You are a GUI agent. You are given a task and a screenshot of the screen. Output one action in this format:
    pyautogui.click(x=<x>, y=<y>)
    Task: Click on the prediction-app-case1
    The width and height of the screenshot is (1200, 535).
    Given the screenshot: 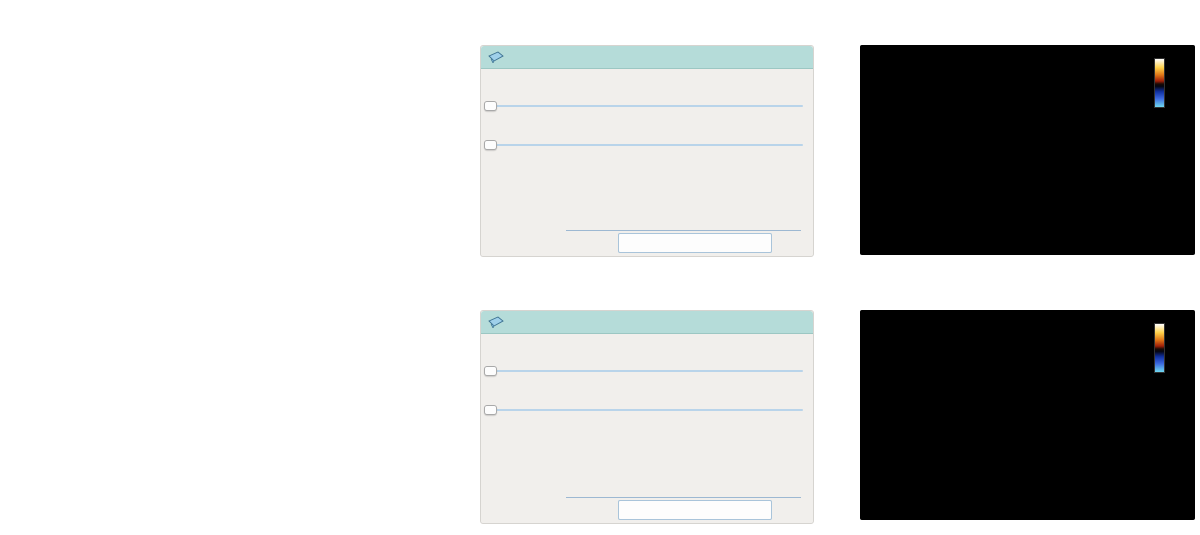 What is the action you would take?
    pyautogui.click(x=647, y=151)
    